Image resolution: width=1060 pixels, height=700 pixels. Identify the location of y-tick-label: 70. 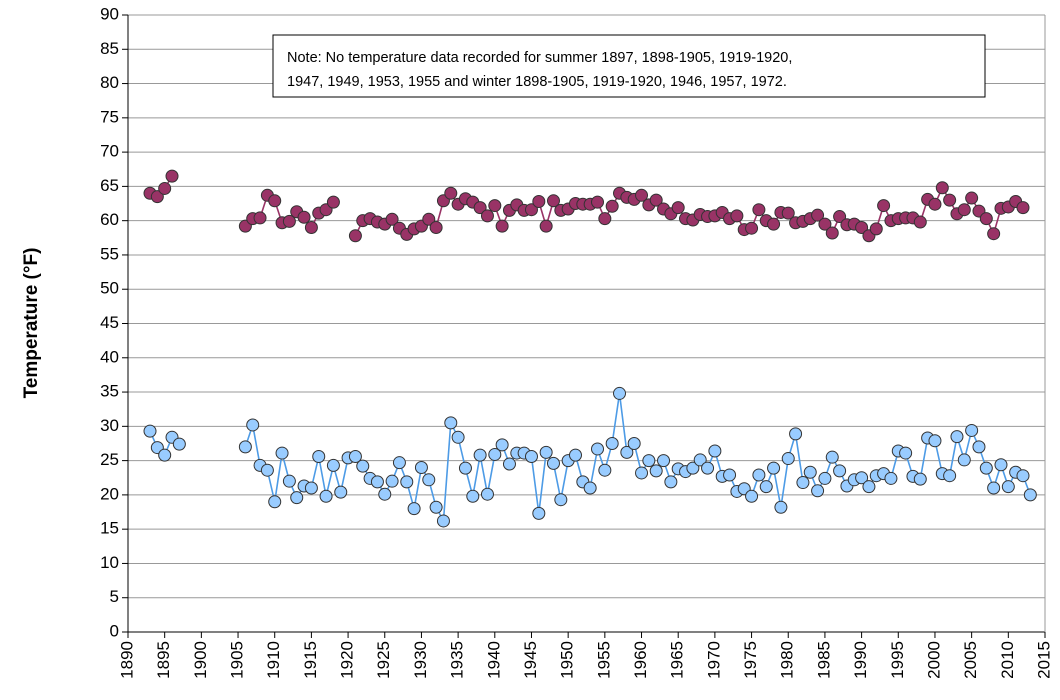
(109, 151).